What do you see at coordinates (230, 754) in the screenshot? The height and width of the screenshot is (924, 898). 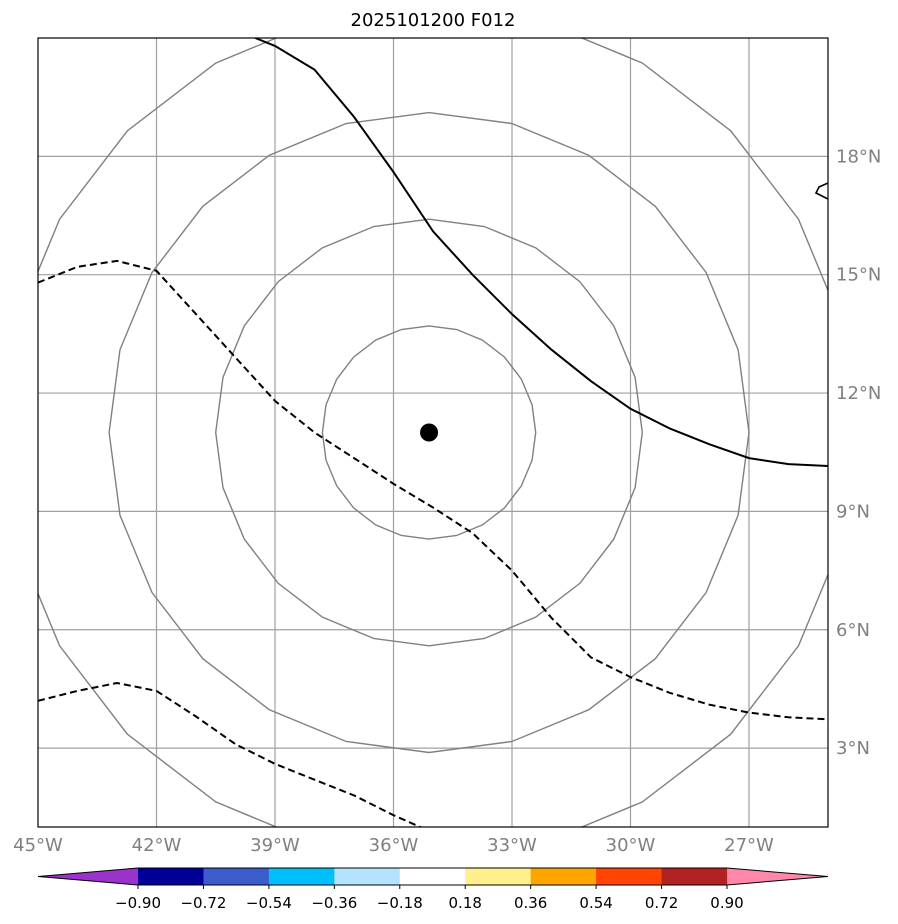 I see `dashed-contour-line` at bounding box center [230, 754].